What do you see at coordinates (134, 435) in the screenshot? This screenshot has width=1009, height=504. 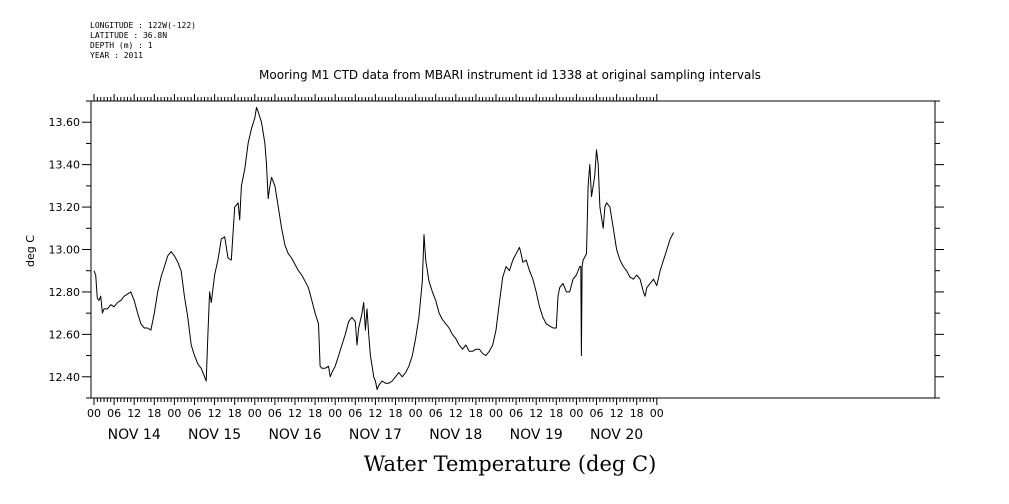 I see `date-label: NOV 14` at bounding box center [134, 435].